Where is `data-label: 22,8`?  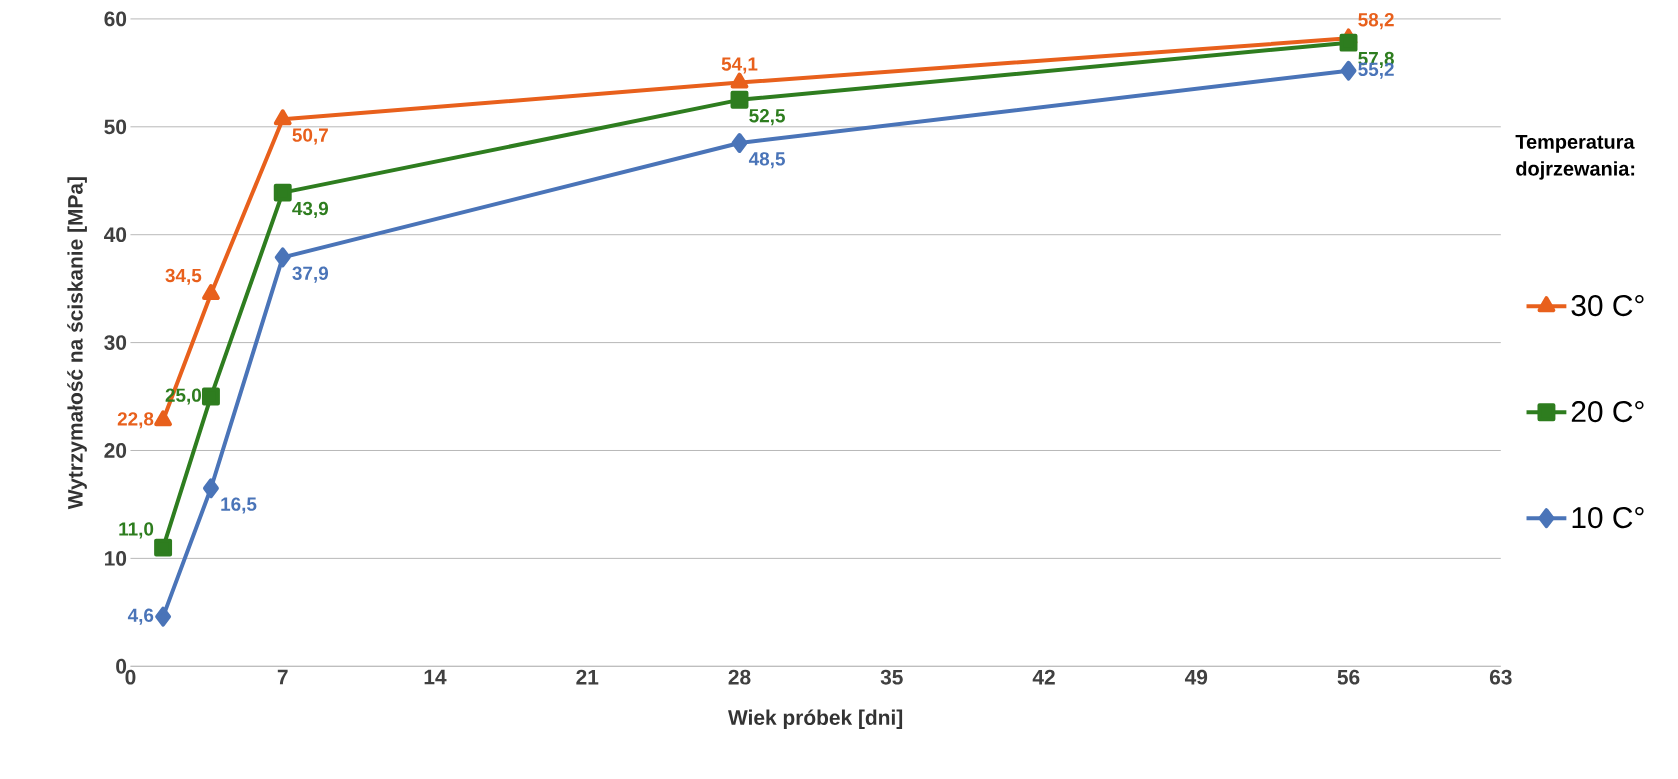 data-label: 22,8 is located at coordinates (135, 420).